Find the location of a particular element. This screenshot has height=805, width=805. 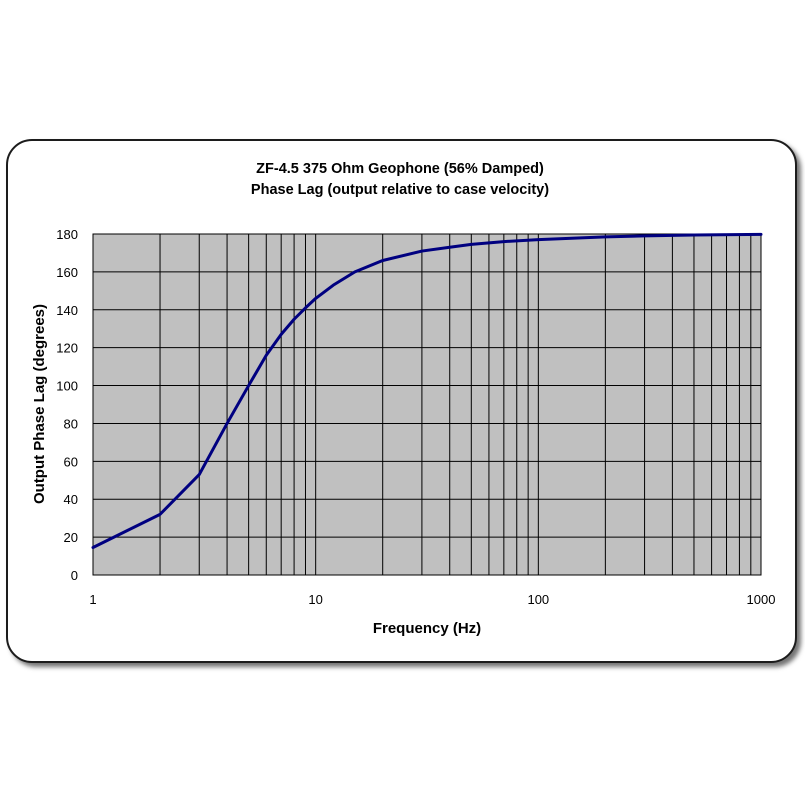

y-axis-label: Output Phase Lag (degrees) is located at coordinates (39, 404).